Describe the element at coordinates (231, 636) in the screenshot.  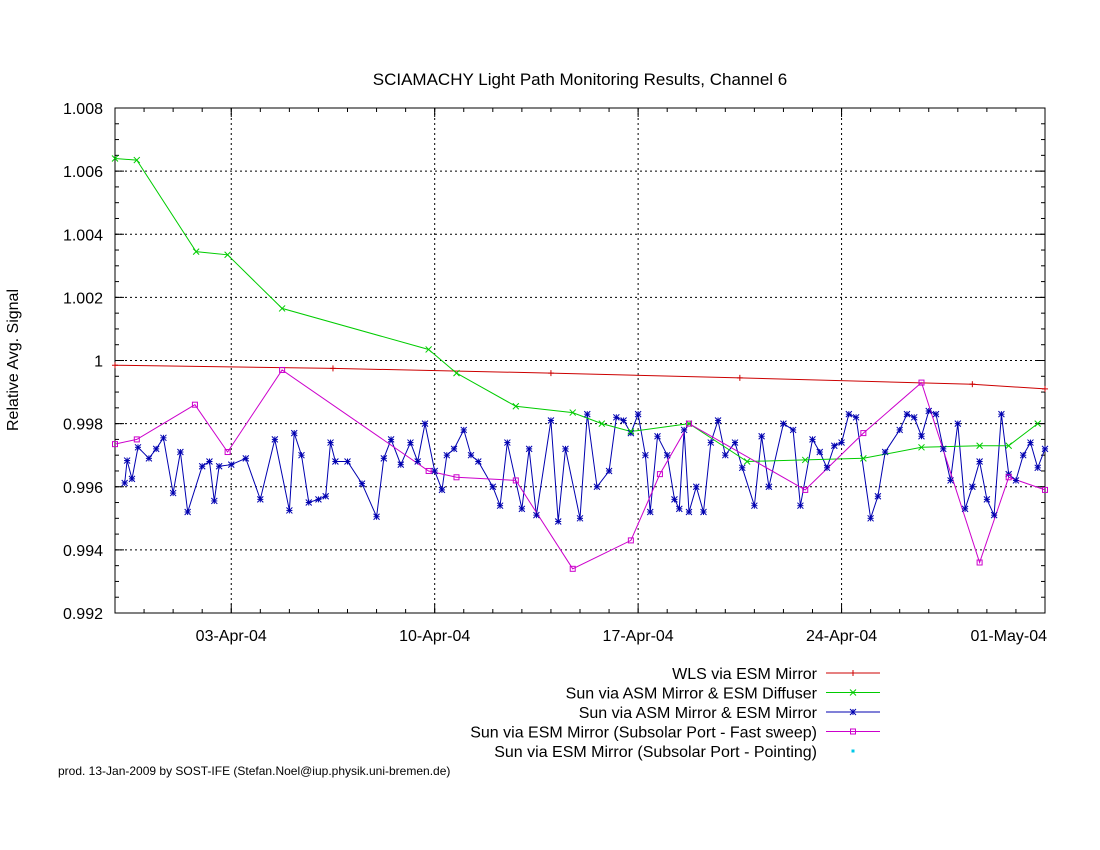
I see `x-tick-label: 03-Apr-04` at that location.